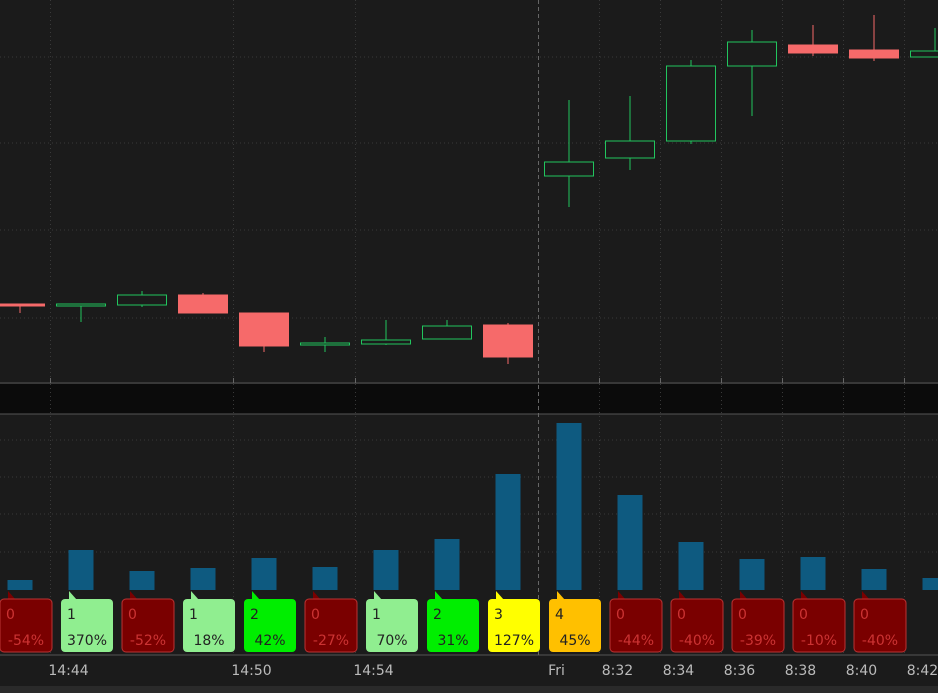  Describe the element at coordinates (269, 641) in the screenshot. I see `label-change: 42%` at that location.